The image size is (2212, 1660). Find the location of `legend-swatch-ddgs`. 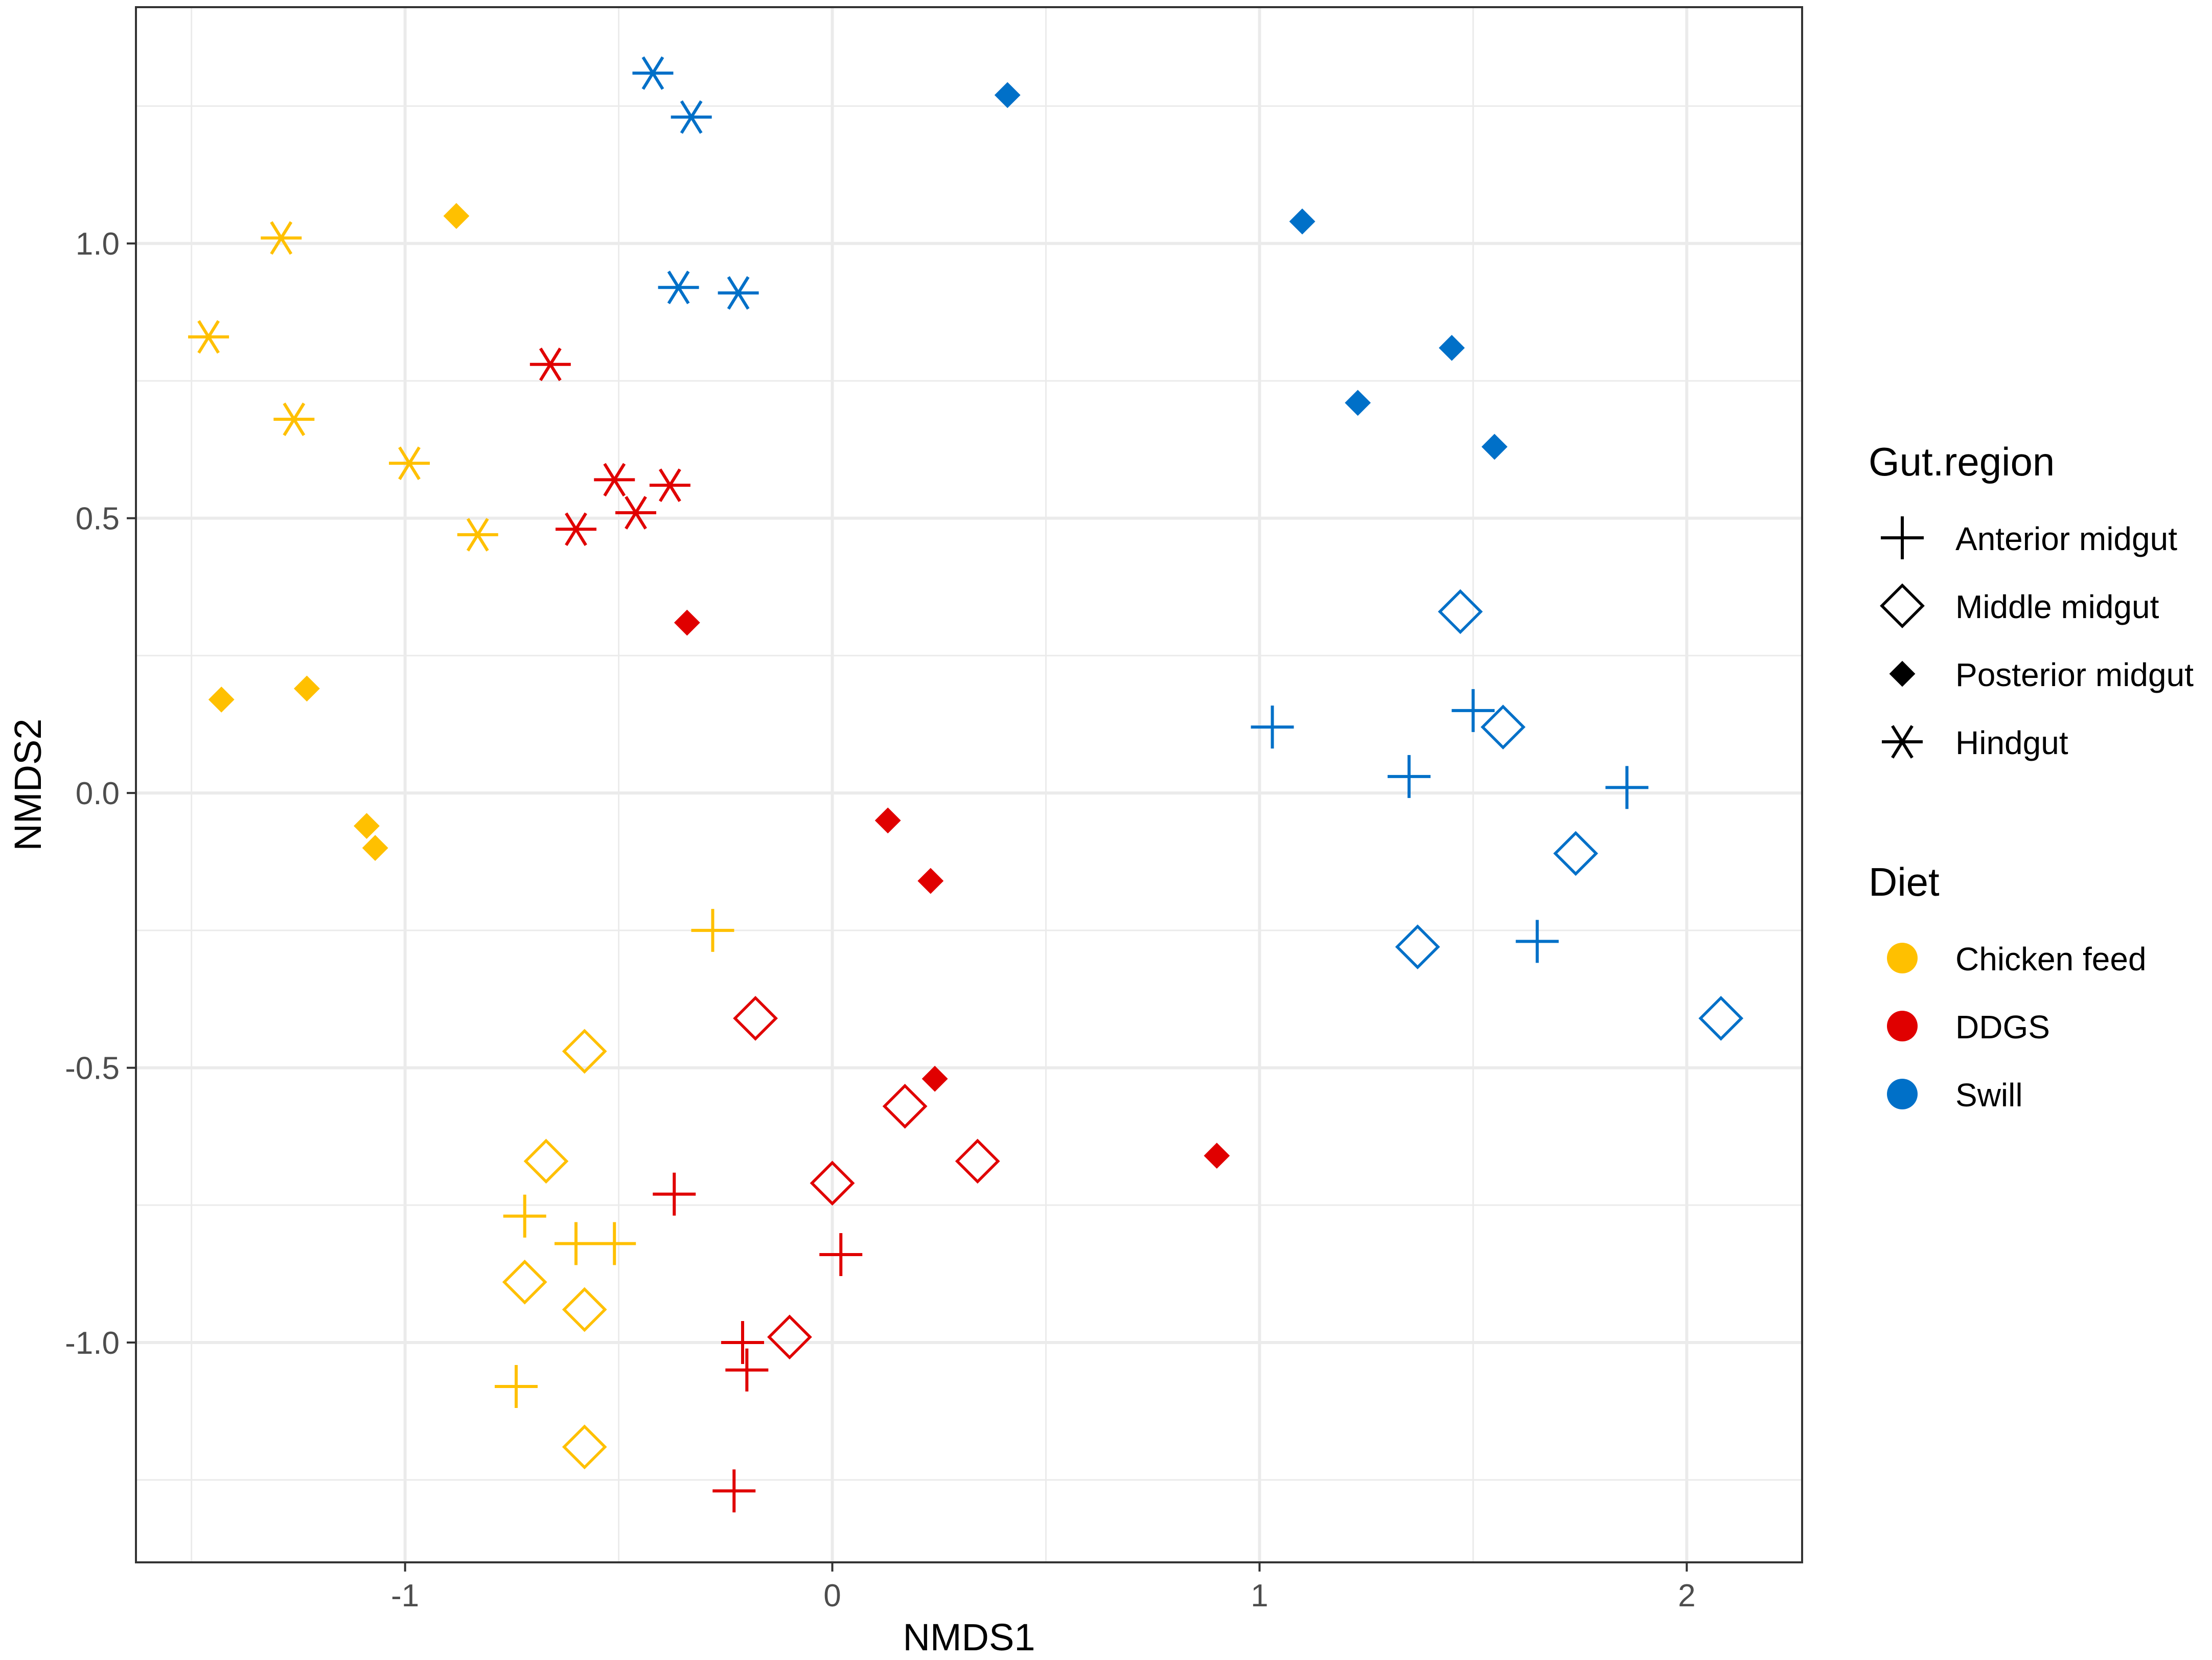

legend-swatch-ddgs is located at coordinates (1902, 1026).